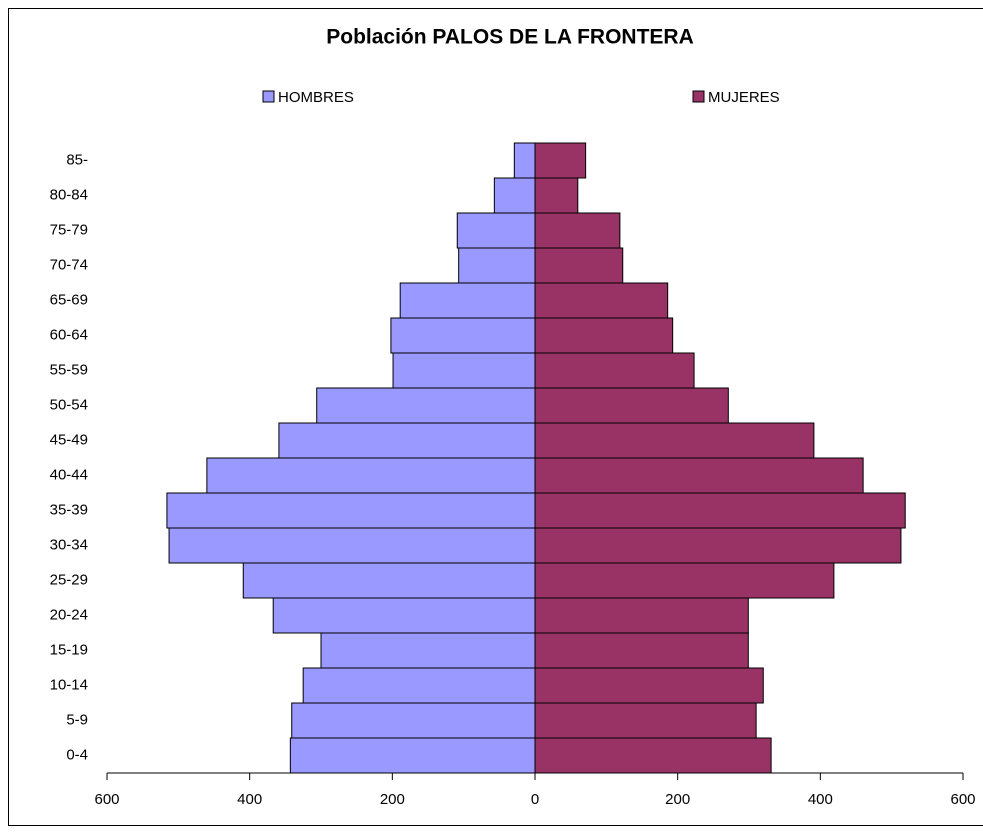  What do you see at coordinates (69, 509) in the screenshot?
I see `y-tick-label: 35-39` at bounding box center [69, 509].